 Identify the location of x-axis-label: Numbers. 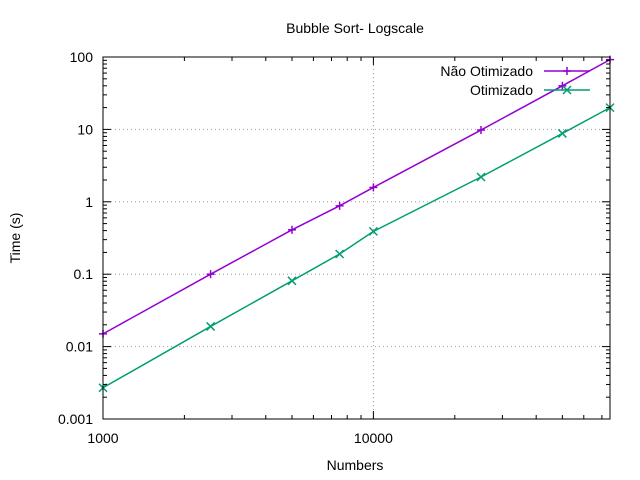
(355, 465).